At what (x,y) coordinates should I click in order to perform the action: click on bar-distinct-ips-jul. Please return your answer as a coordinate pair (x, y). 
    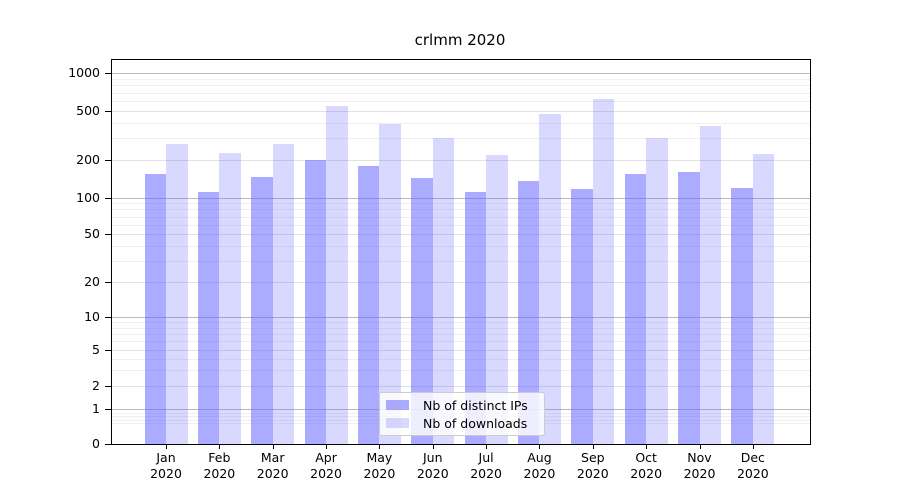
    Looking at the image, I should click on (475, 317).